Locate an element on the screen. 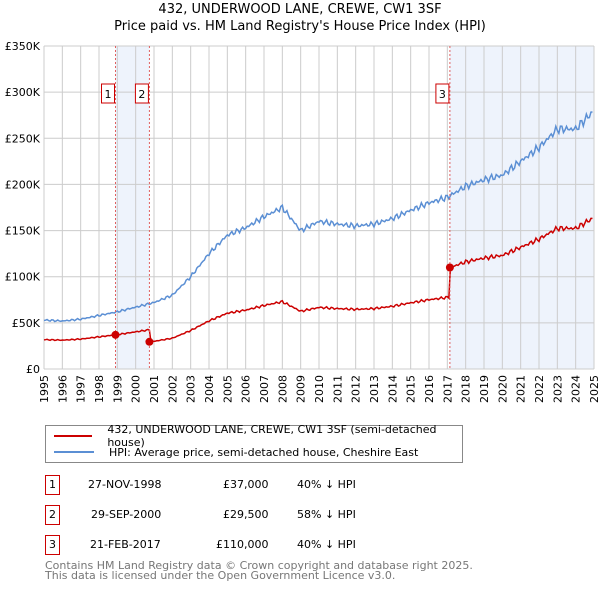 This screenshot has height=590, width=600. x-tick-label: 2025 is located at coordinates (594, 389).